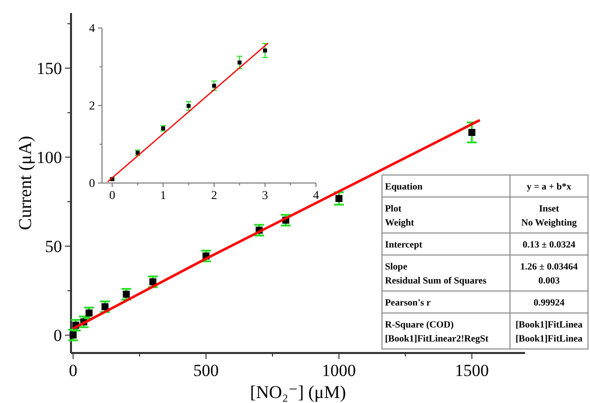 The image size is (590, 403). What do you see at coordinates (400, 223) in the screenshot?
I see `annotation: Weight` at bounding box center [400, 223].